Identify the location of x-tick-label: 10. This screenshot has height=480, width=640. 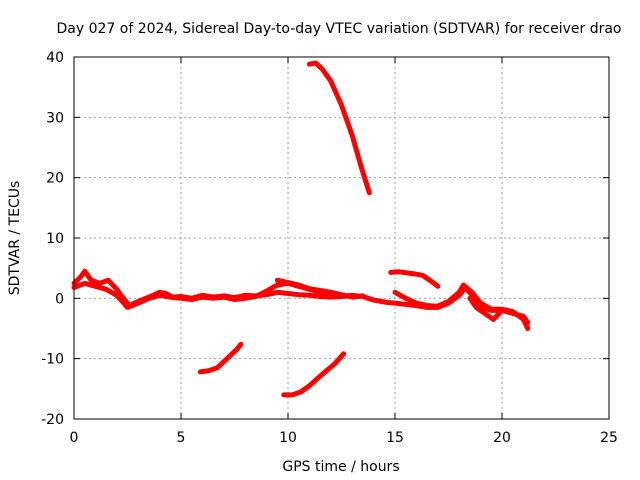
(288, 438).